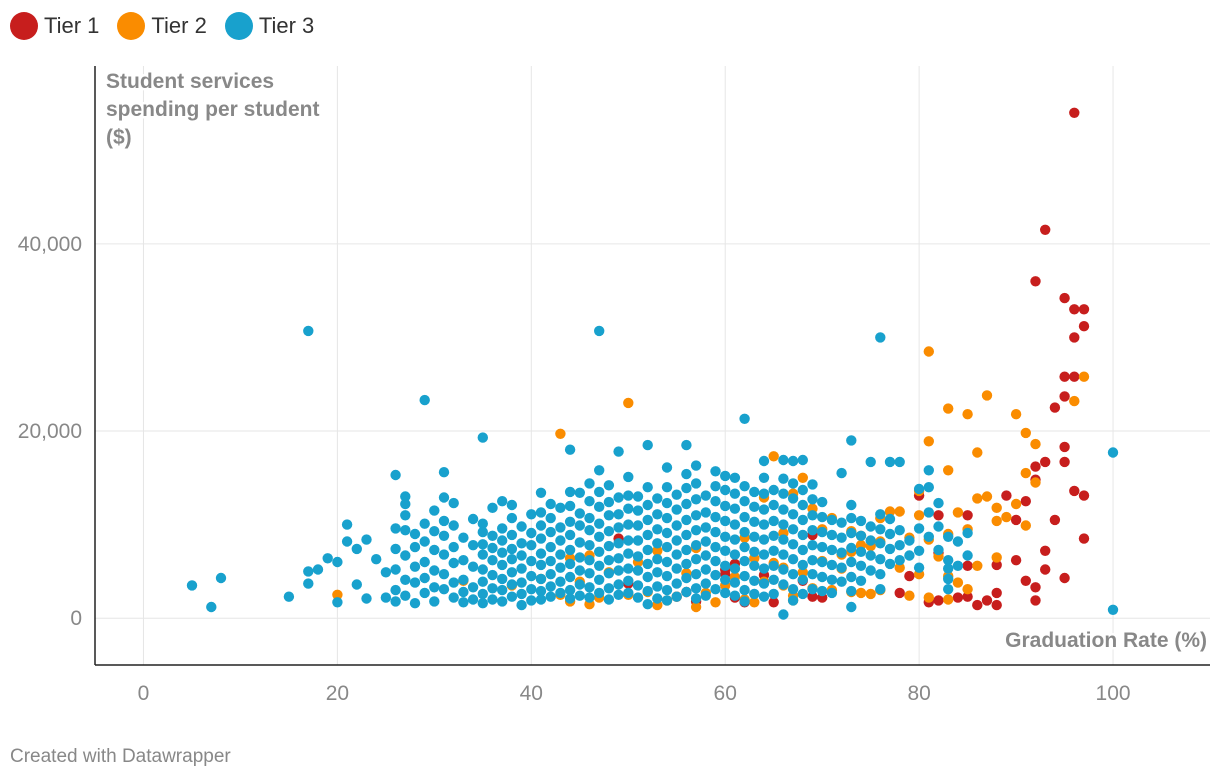 The width and height of the screenshot is (1220, 782). Describe the element at coordinates (179, 25) in the screenshot. I see `legend-label-tier-2: Tier 2` at that location.